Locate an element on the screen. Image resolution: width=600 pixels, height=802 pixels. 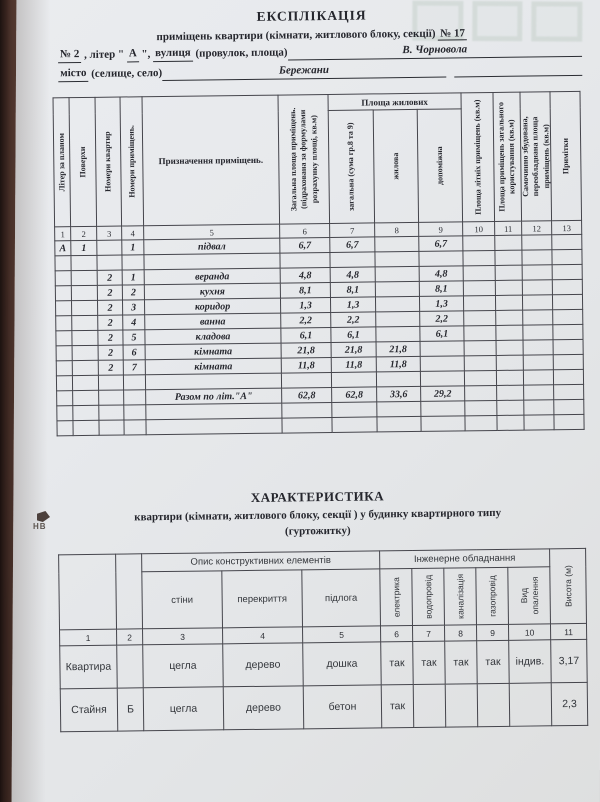
col-header-room-numbers-label: Номери приміщень. is located at coordinates (131, 161).